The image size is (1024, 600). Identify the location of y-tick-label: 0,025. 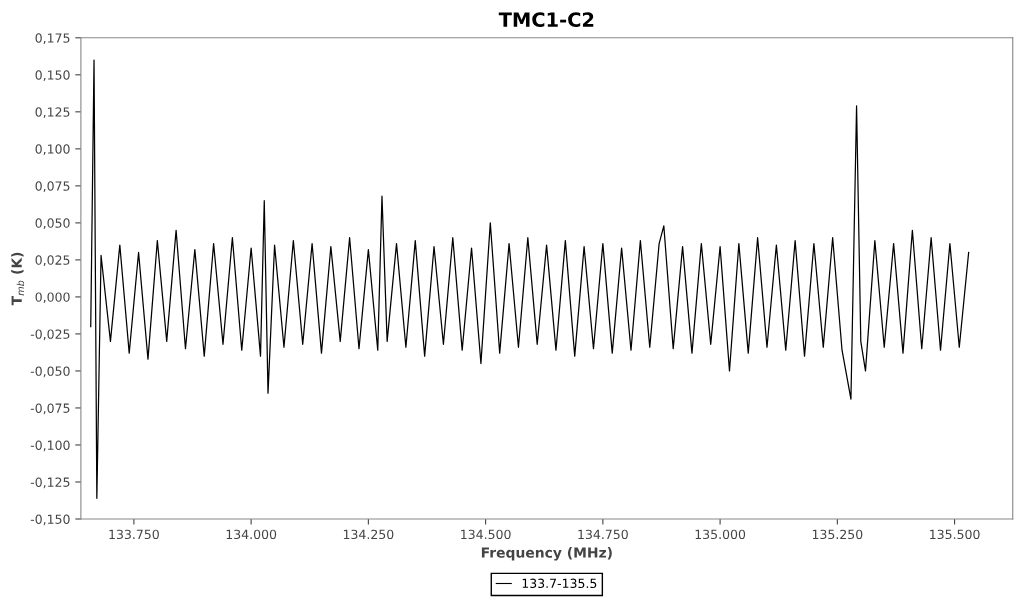
(52, 261).